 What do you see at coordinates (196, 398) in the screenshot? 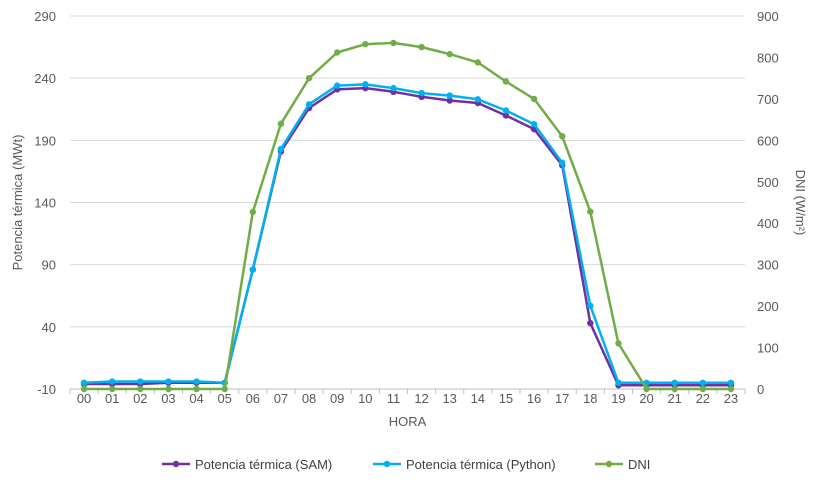
I see `x-tick-label: 04` at bounding box center [196, 398].